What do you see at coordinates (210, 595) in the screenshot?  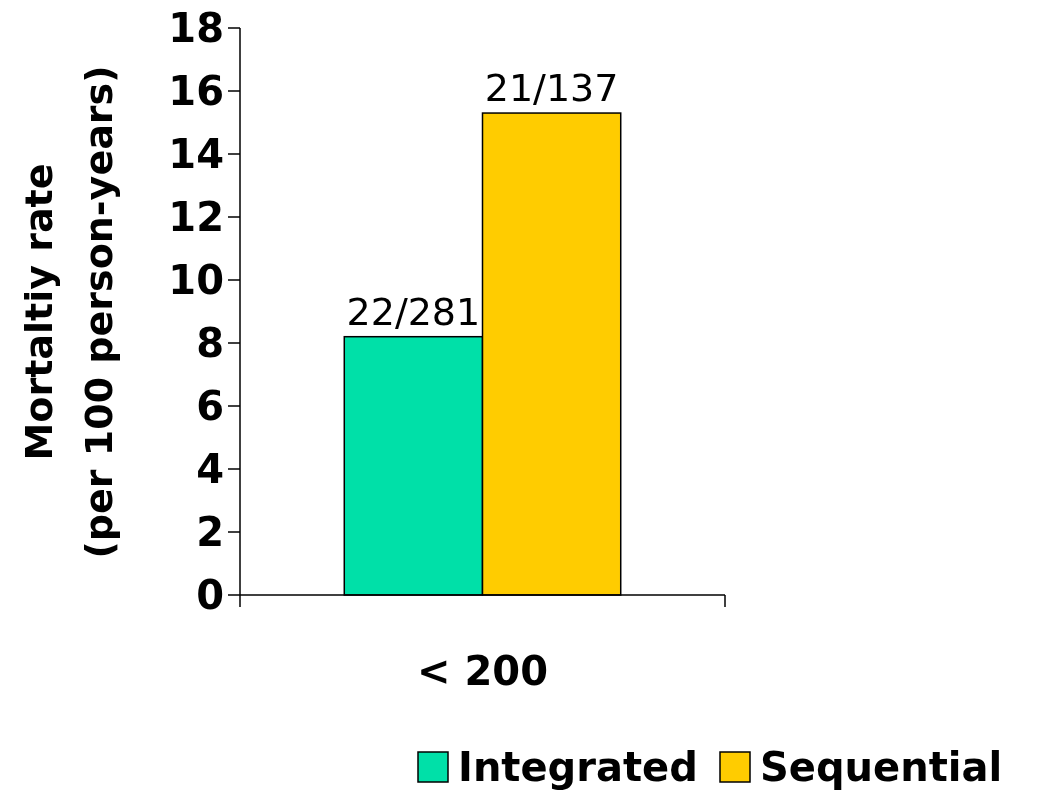 I see `y-tick-label: 0` at bounding box center [210, 595].